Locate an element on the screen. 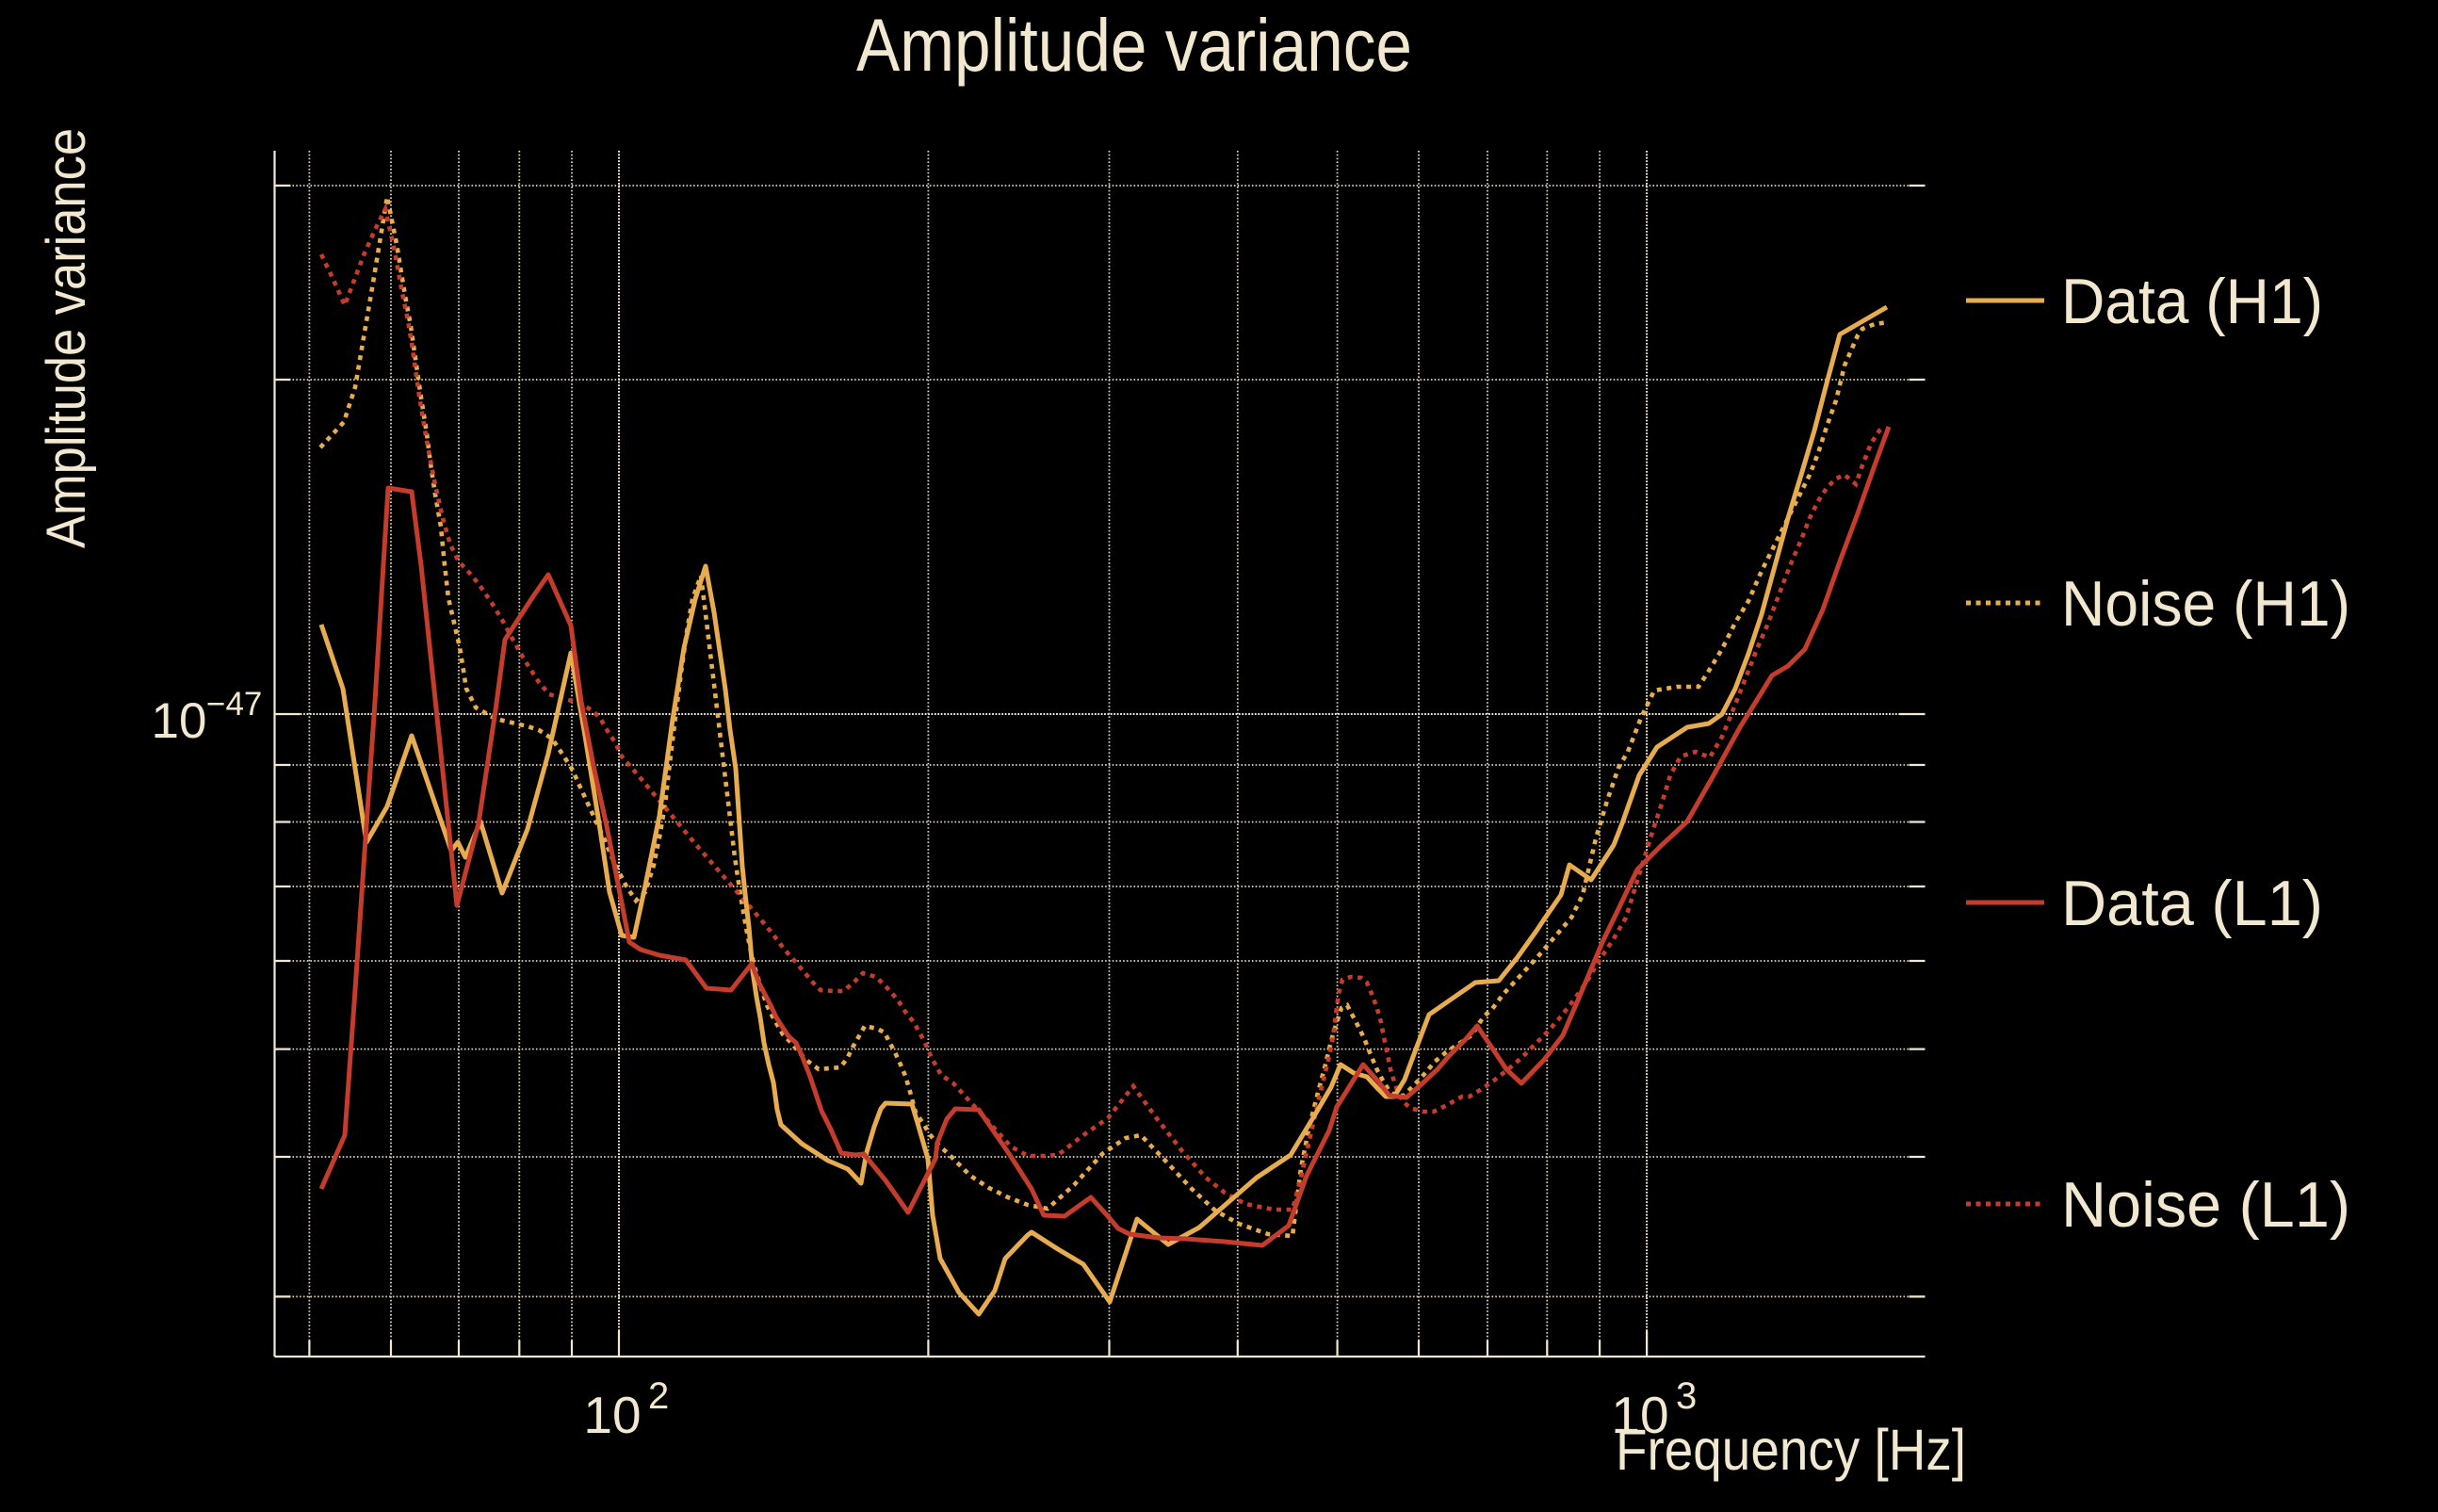  svg-text: Data (H1) is located at coordinates (2192, 301).